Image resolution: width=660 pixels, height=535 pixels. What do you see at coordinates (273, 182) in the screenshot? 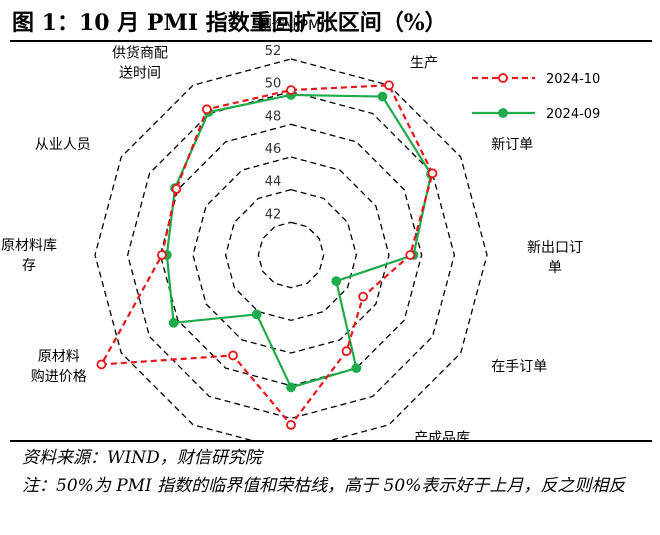
I see `tick-label: 44` at bounding box center [273, 182].